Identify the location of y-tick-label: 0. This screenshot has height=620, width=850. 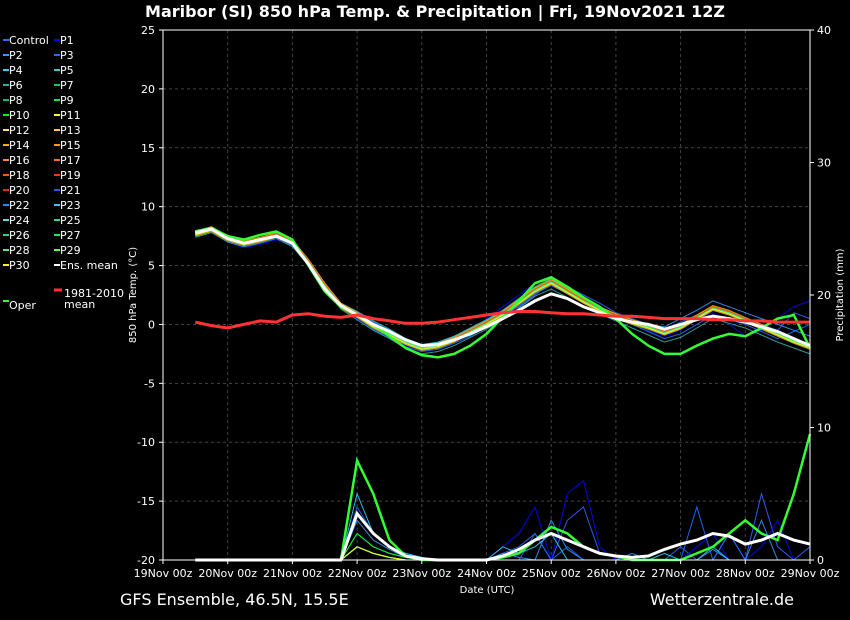
(151, 324).